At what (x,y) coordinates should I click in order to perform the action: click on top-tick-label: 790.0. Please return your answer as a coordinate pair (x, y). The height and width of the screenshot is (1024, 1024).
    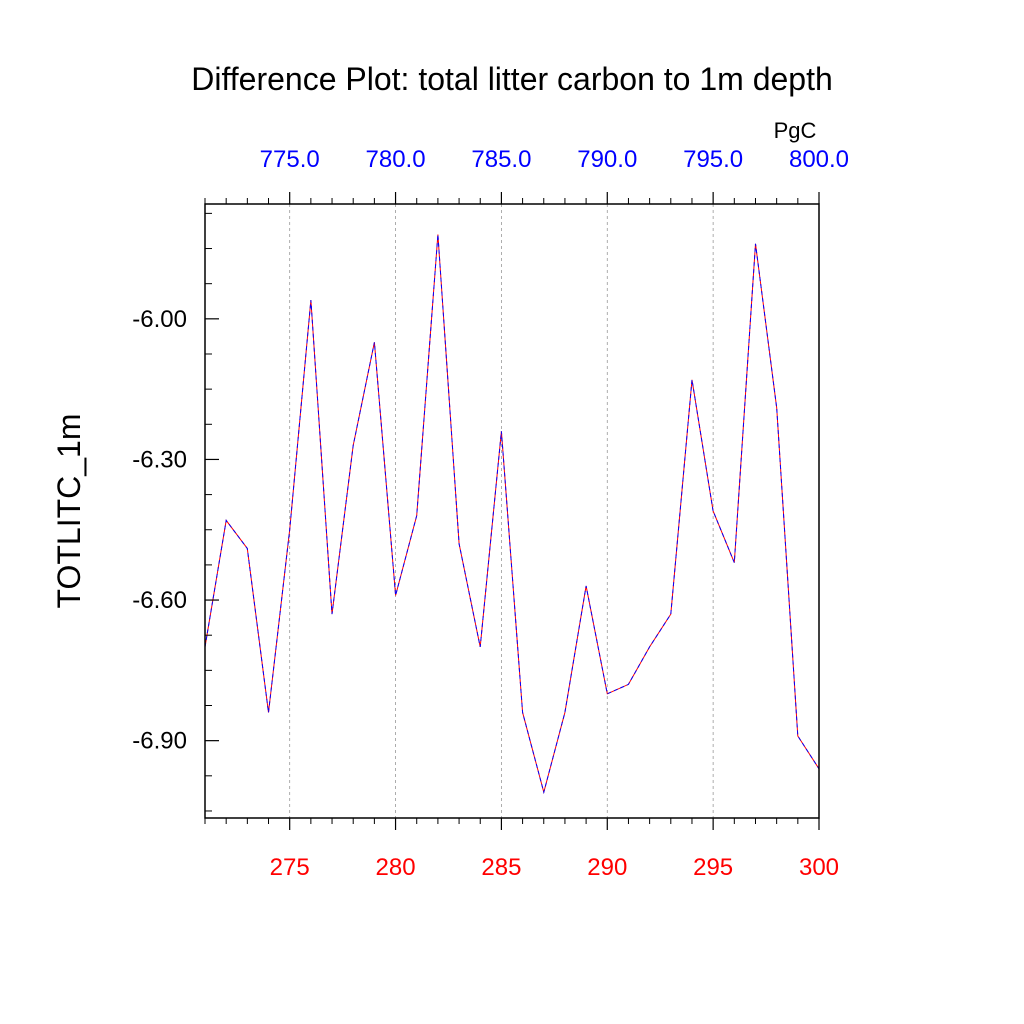
    Looking at the image, I should click on (607, 159).